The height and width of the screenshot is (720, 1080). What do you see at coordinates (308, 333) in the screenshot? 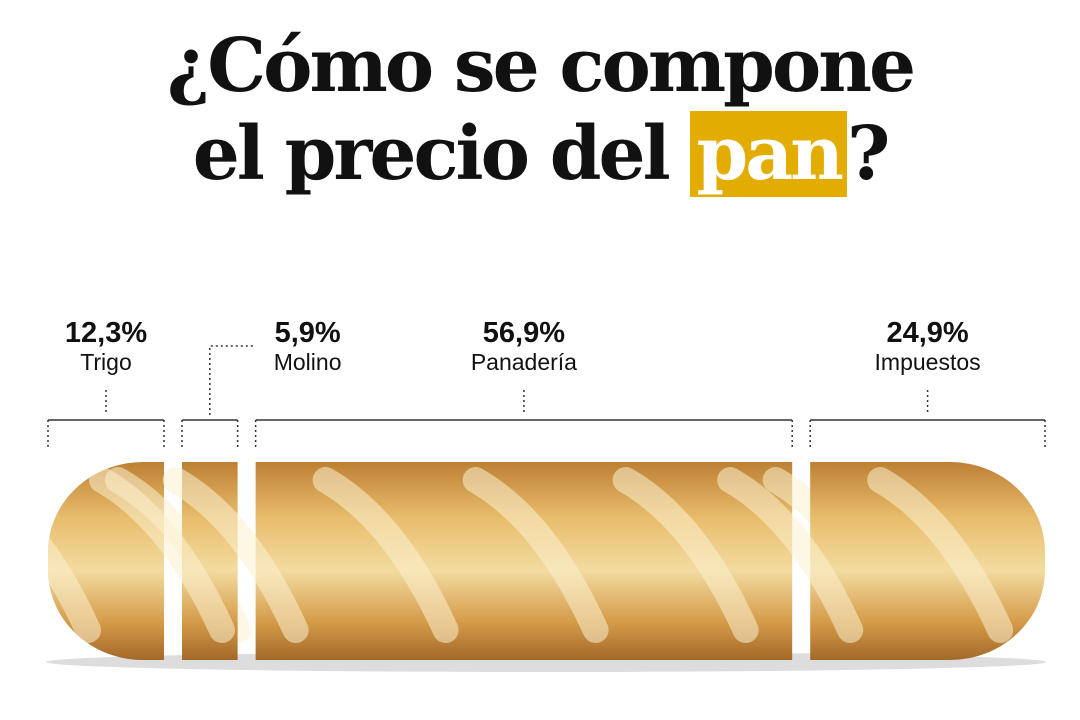
I see `value-label: 5,9%` at bounding box center [308, 333].